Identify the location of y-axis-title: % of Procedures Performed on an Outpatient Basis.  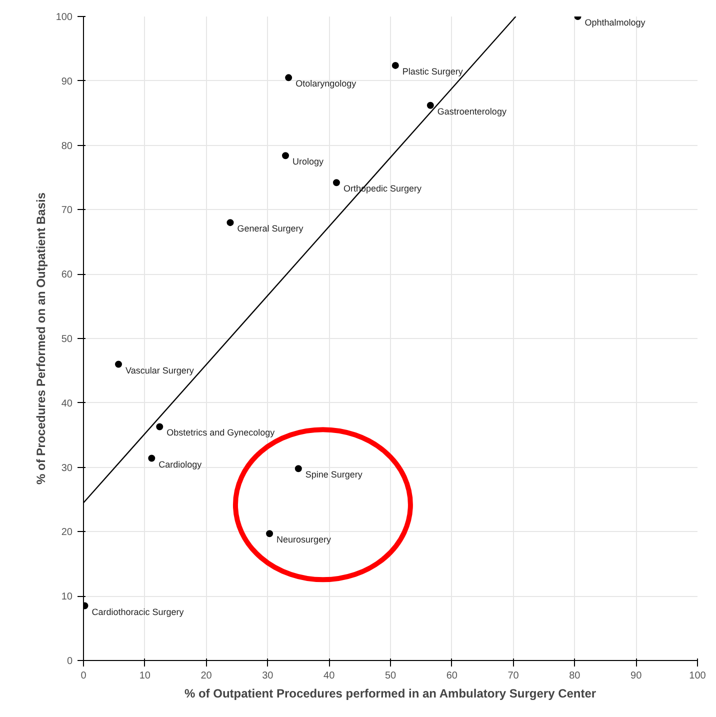
(41, 338).